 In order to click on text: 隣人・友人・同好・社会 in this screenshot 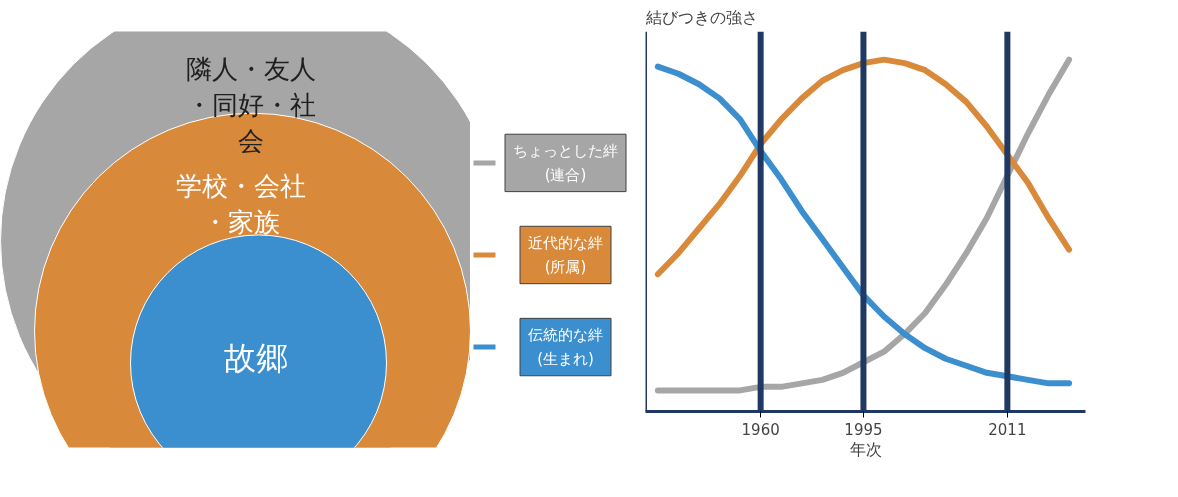, I will do `click(250, 105)`.